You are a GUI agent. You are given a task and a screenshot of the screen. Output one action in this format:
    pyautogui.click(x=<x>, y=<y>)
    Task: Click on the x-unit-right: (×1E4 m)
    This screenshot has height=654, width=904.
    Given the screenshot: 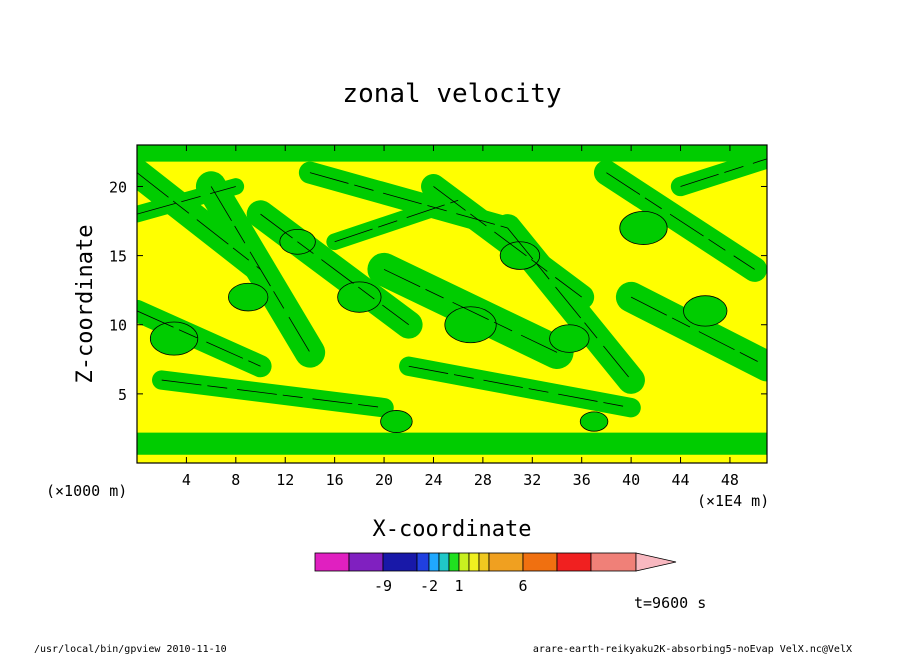 What is the action you would take?
    pyautogui.click(x=733, y=501)
    